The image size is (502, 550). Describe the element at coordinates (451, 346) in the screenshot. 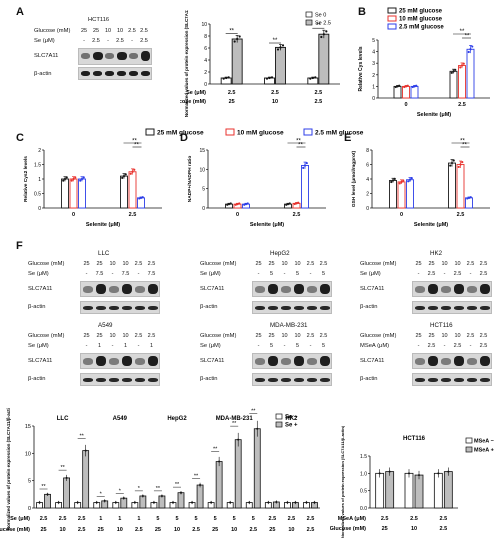

I see `blot-se-values: - 2.5 - 2.5 - 2.5` at that location.